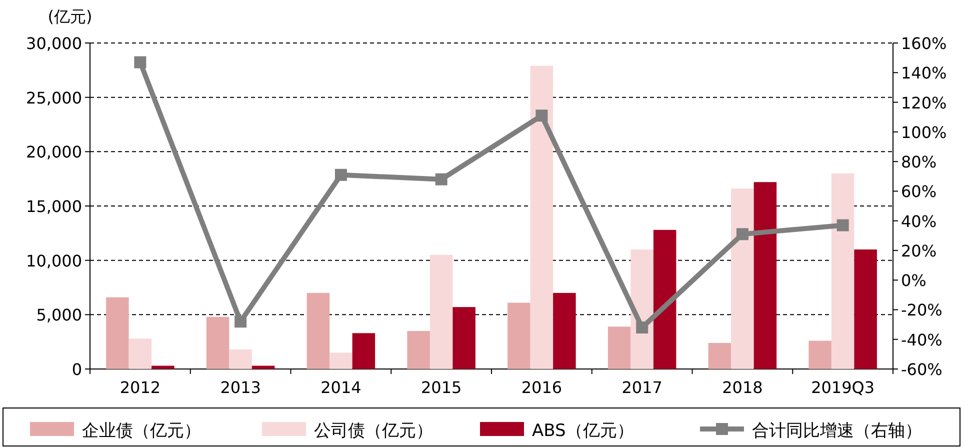  Describe the element at coordinates (54, 206) in the screenshot. I see `y-tick-label: 15,000` at that location.